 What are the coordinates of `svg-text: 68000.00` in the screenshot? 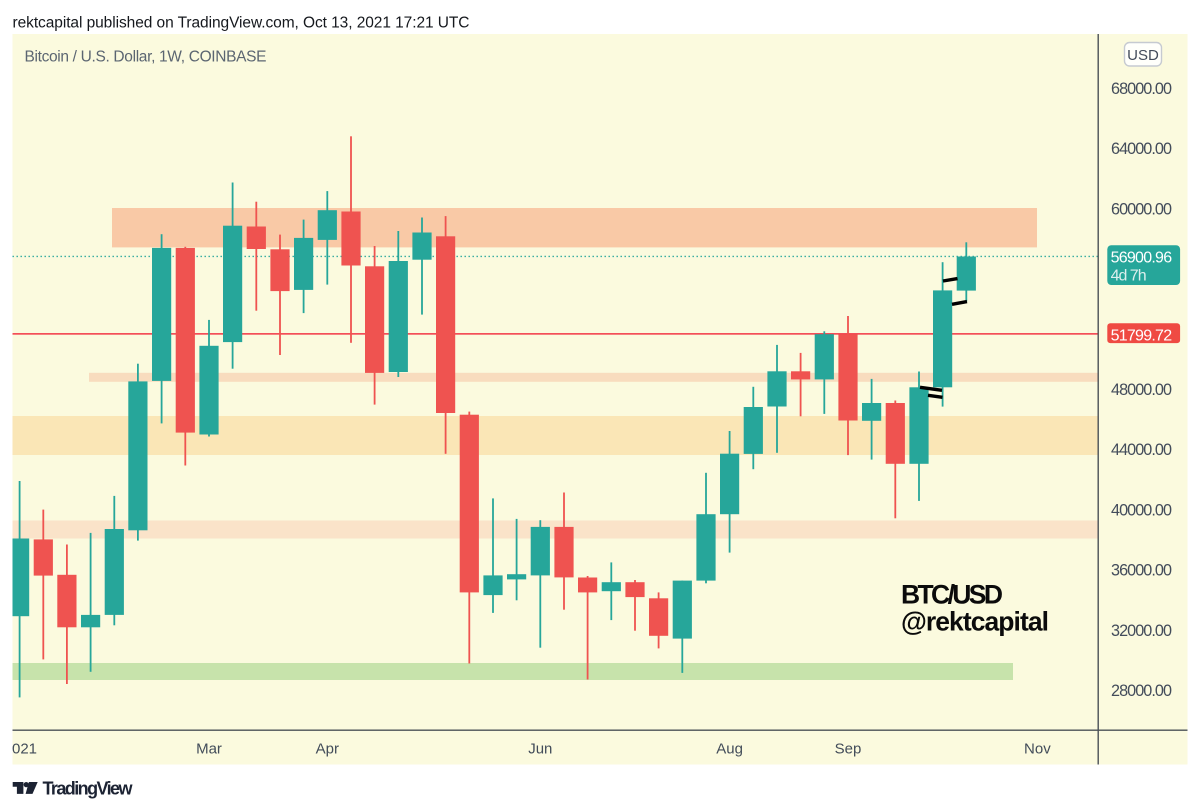 It's located at (1141, 89).